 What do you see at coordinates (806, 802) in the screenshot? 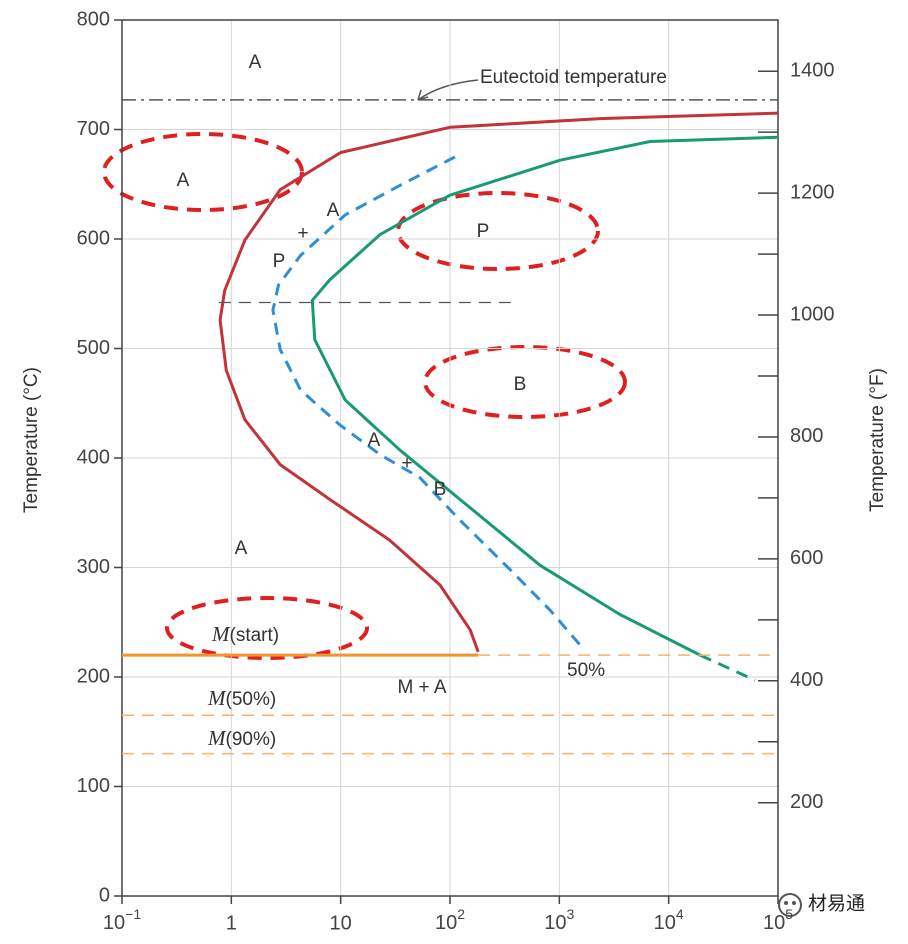
I see `y2-tick-label: 200` at bounding box center [806, 802].